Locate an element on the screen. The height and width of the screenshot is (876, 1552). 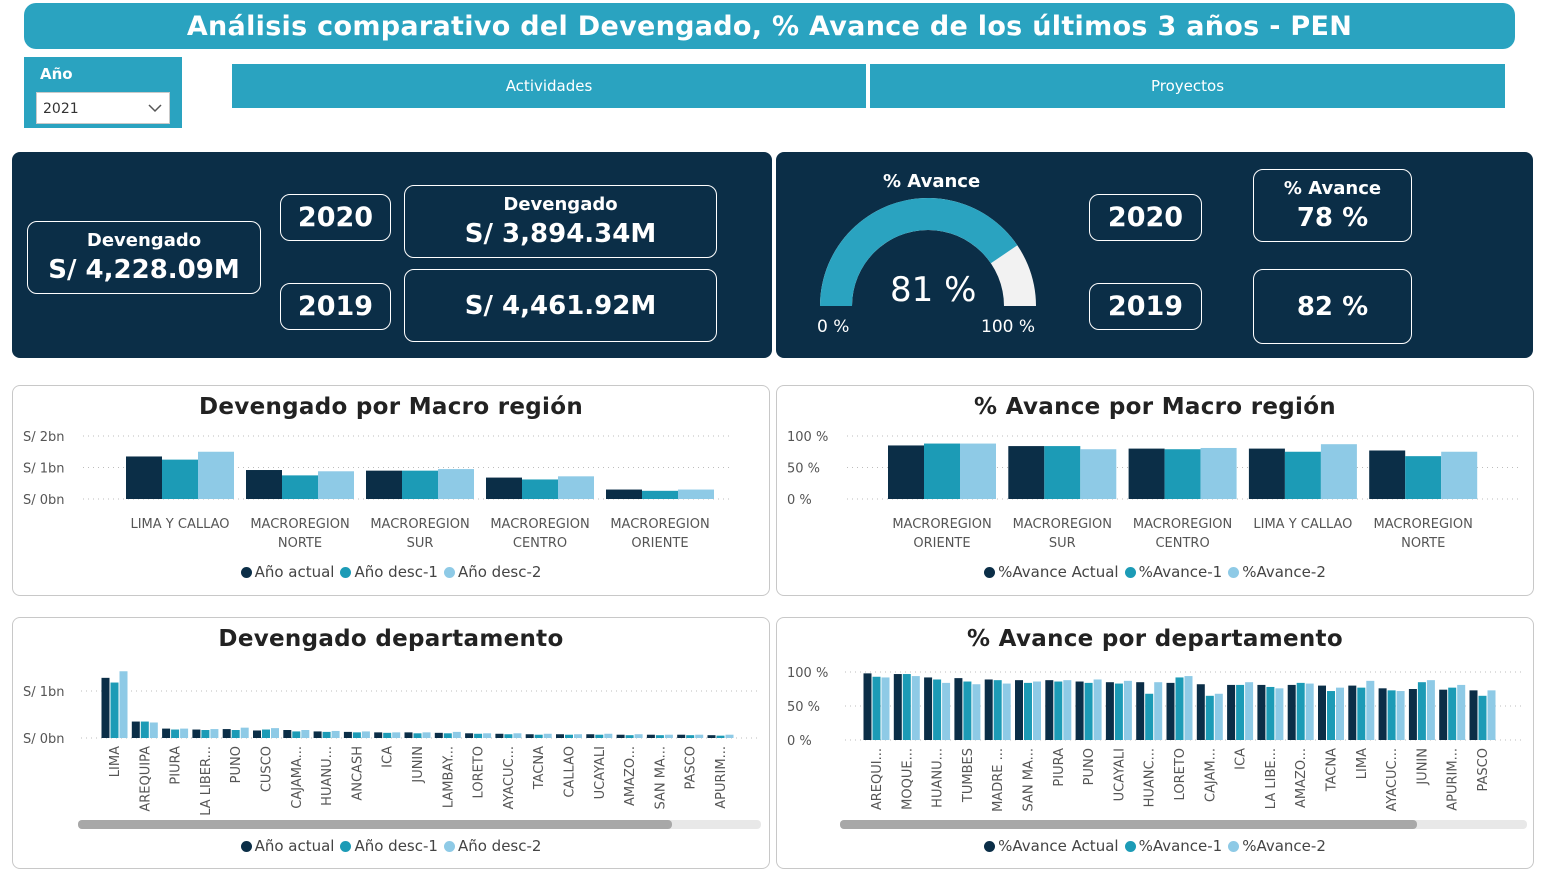
horizontal-scrollbar is located at coordinates (1183, 824).